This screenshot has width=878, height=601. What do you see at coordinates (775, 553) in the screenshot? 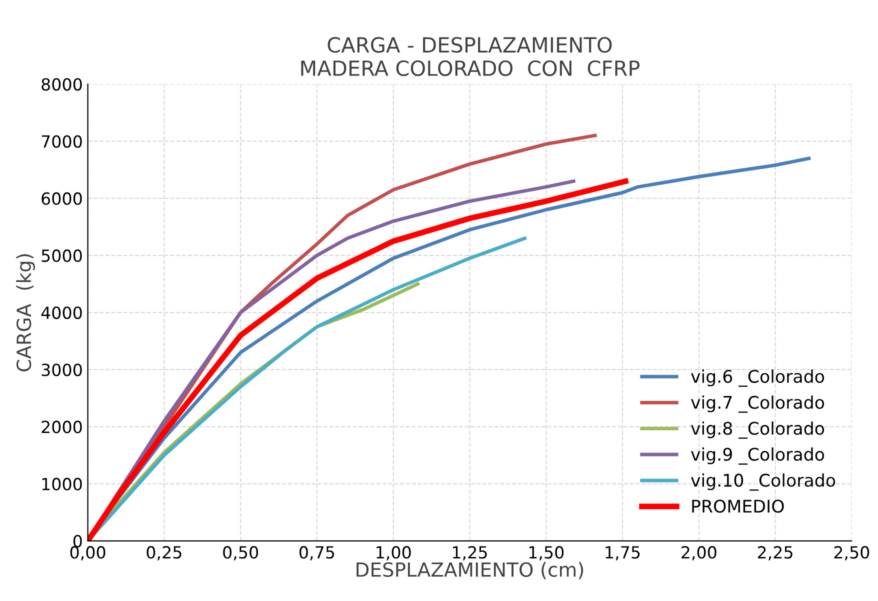
I see `x-tick-label: 2,25` at bounding box center [775, 553].